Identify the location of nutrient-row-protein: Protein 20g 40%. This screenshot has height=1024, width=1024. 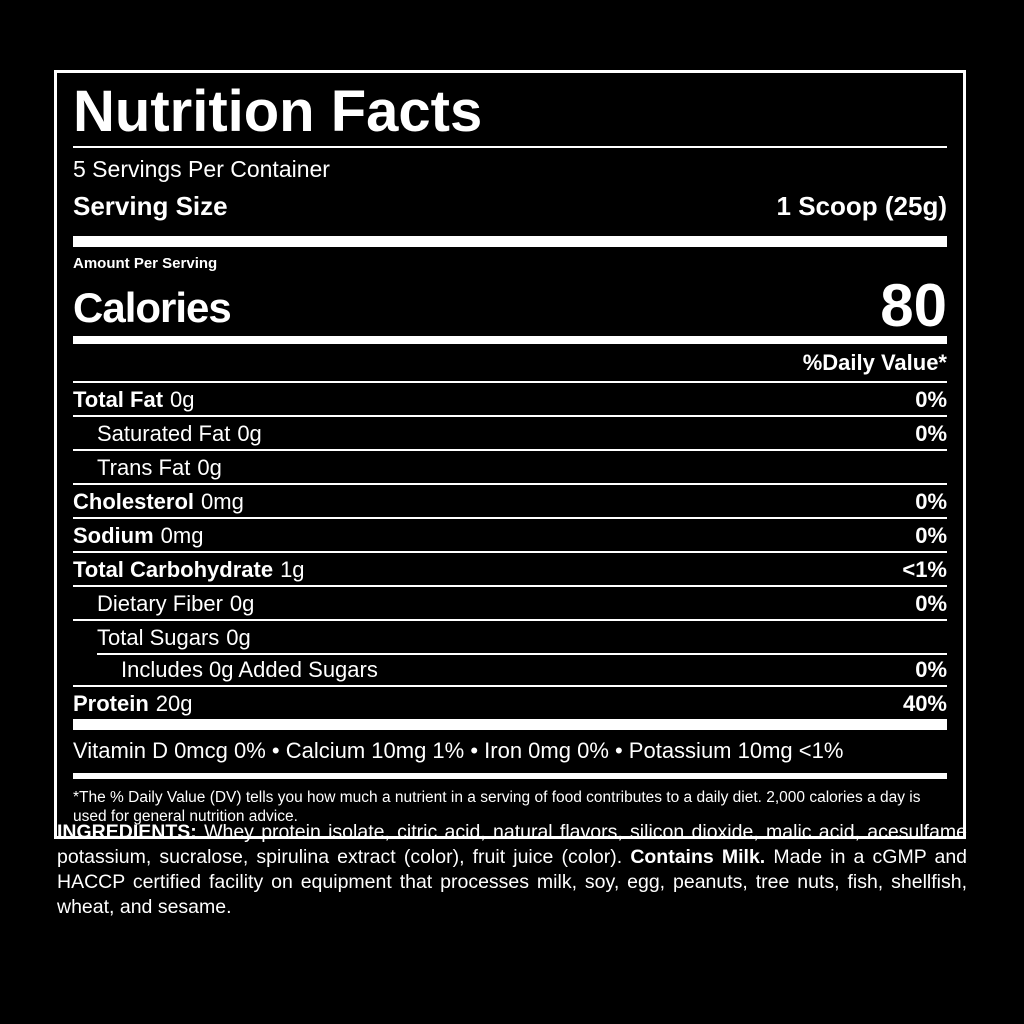
(510, 702).